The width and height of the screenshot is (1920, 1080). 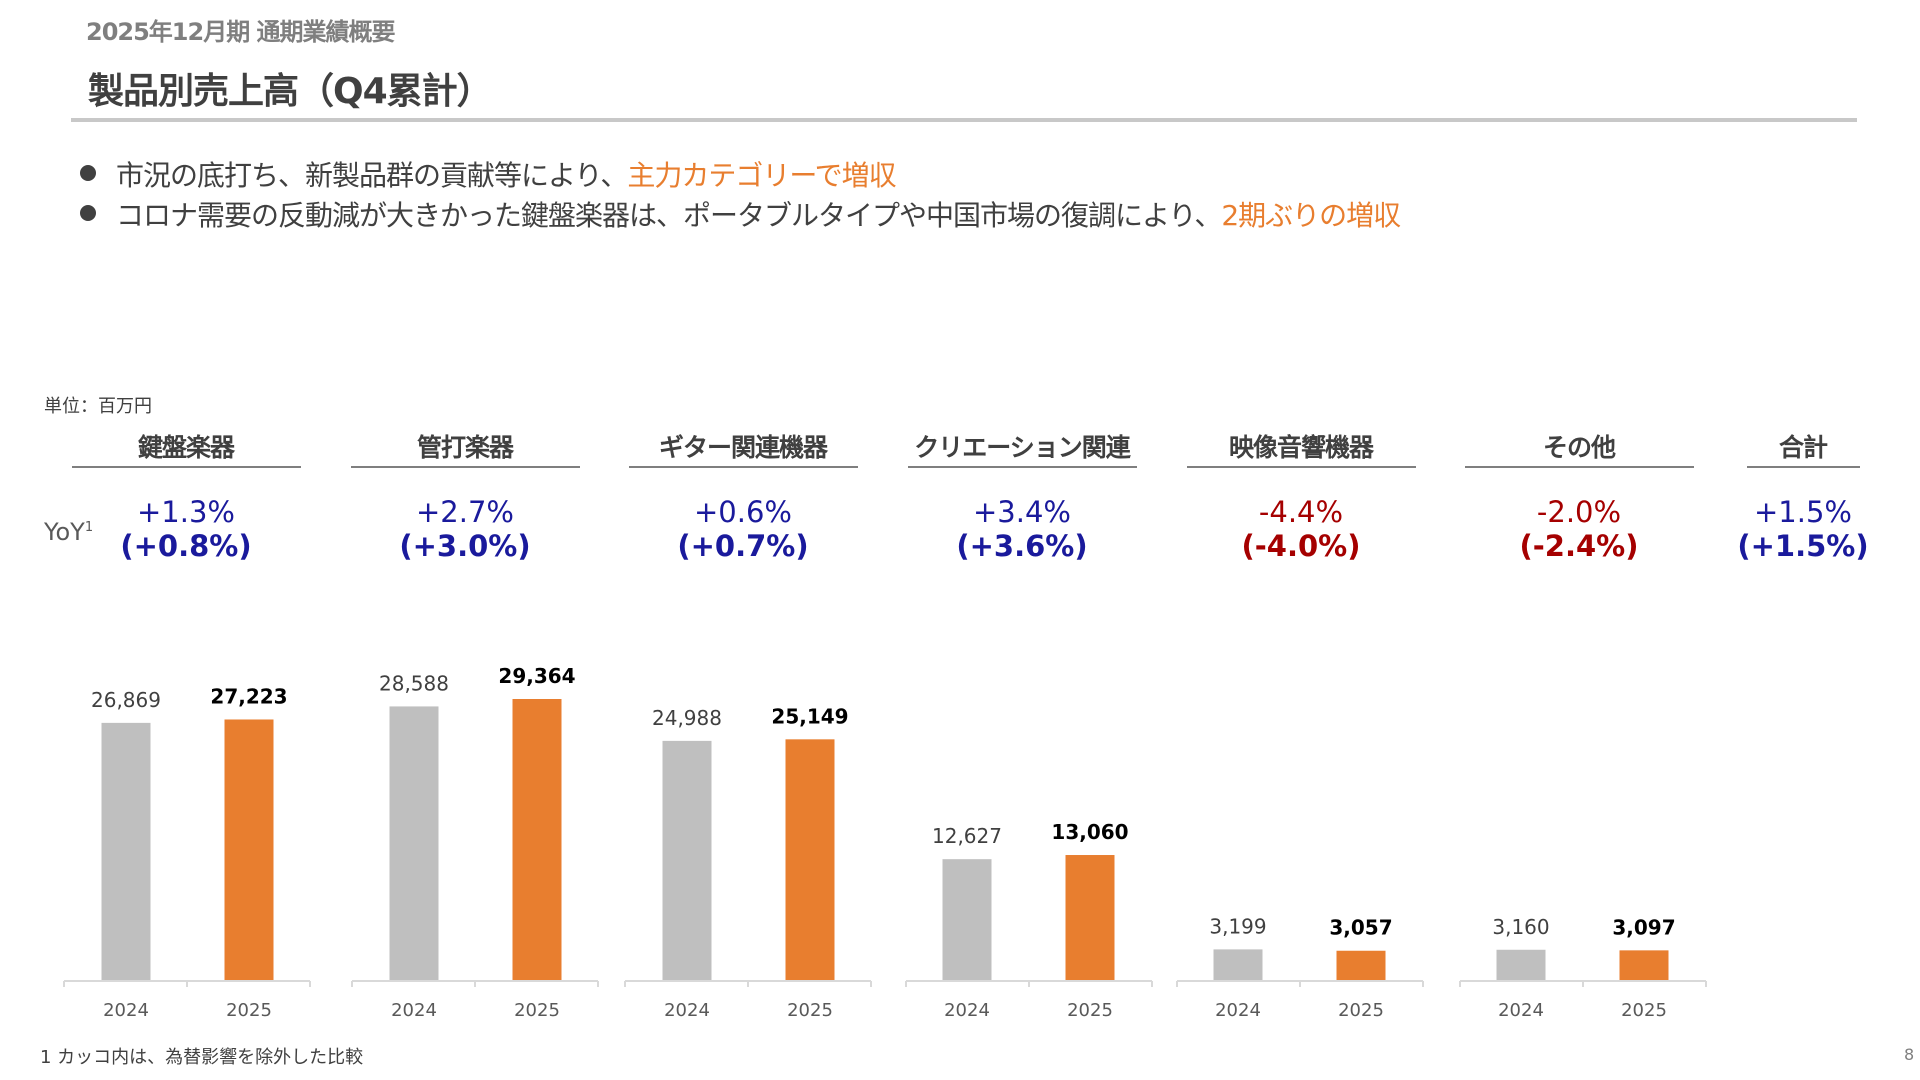 What do you see at coordinates (1909, 1054) in the screenshot?
I see `page-number: 8` at bounding box center [1909, 1054].